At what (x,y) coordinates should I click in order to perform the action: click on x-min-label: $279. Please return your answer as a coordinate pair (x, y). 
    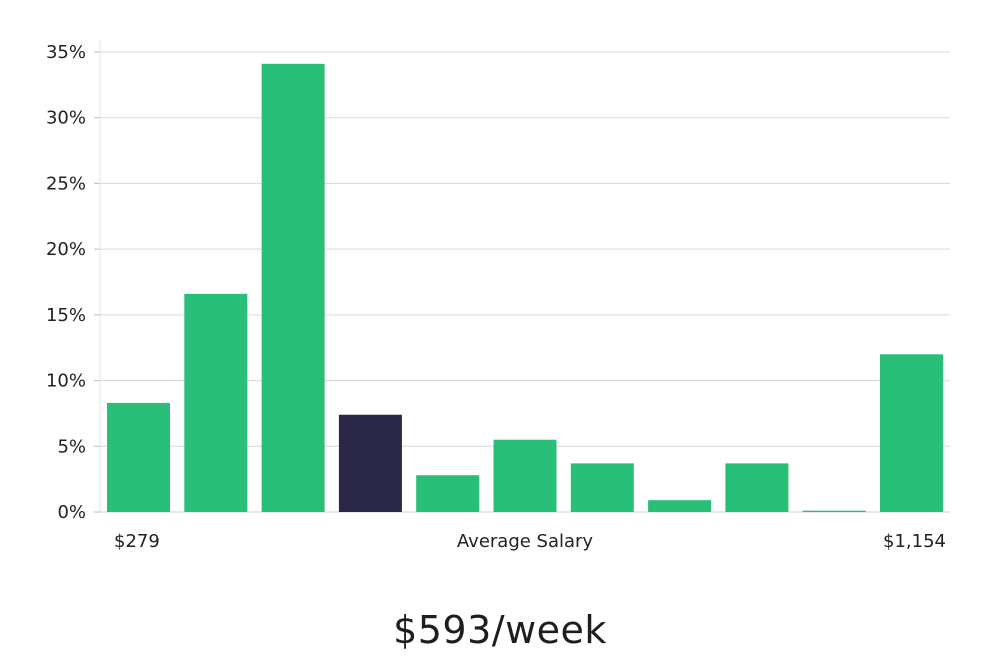
    Looking at the image, I should click on (137, 541).